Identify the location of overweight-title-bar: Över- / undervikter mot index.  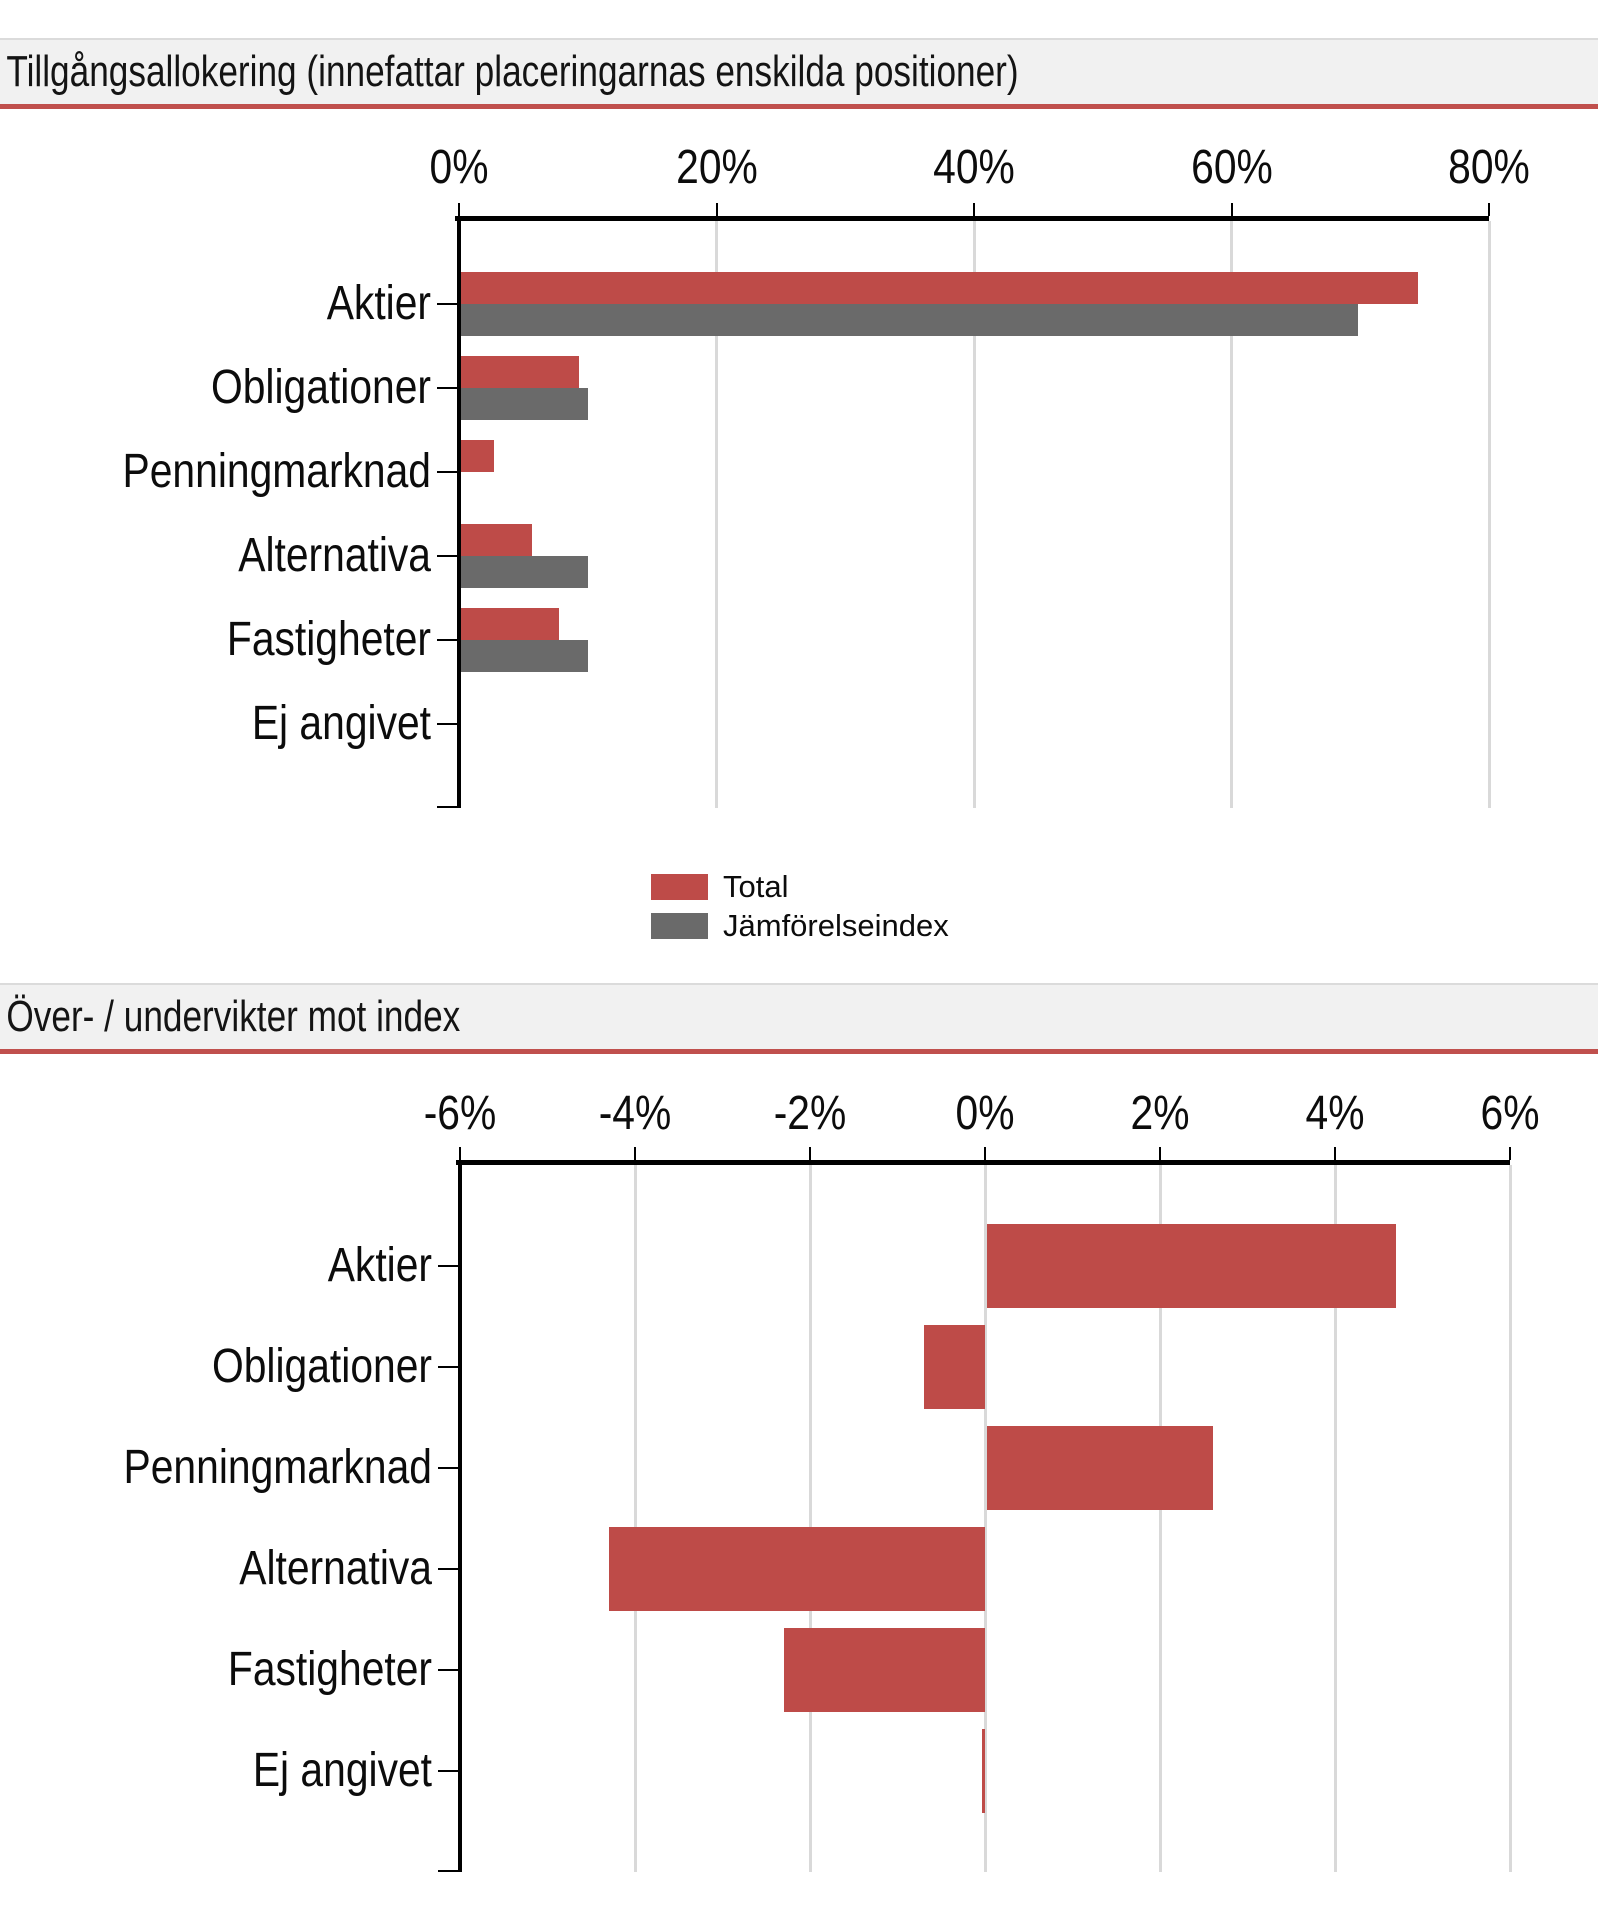
(799, 1018).